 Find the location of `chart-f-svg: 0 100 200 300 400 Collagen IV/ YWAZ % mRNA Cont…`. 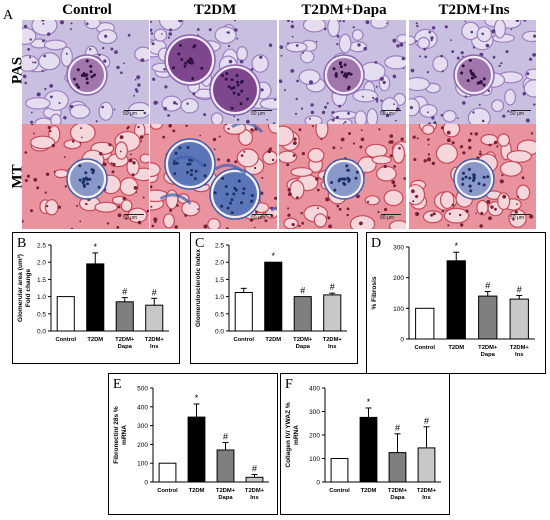

chart-f-svg: 0 100 200 300 400 Collagen IV/ YWAZ % mRNA Cont… is located at coordinates (363, 443).